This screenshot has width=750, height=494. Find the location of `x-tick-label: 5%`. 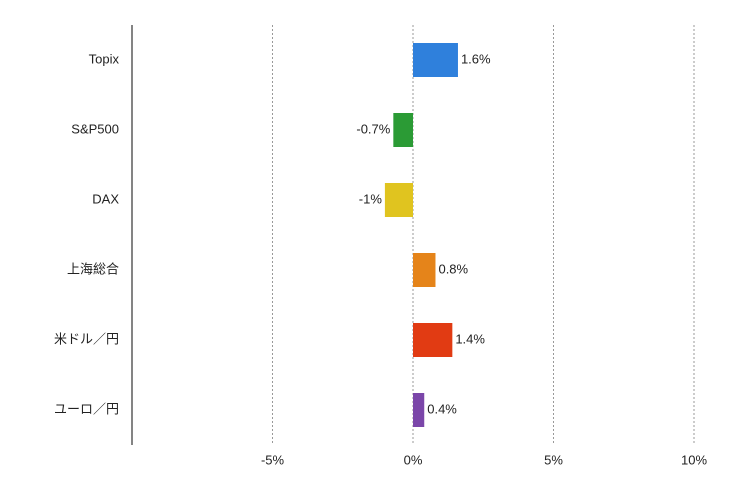

x-tick-label: 5% is located at coordinates (553, 459).